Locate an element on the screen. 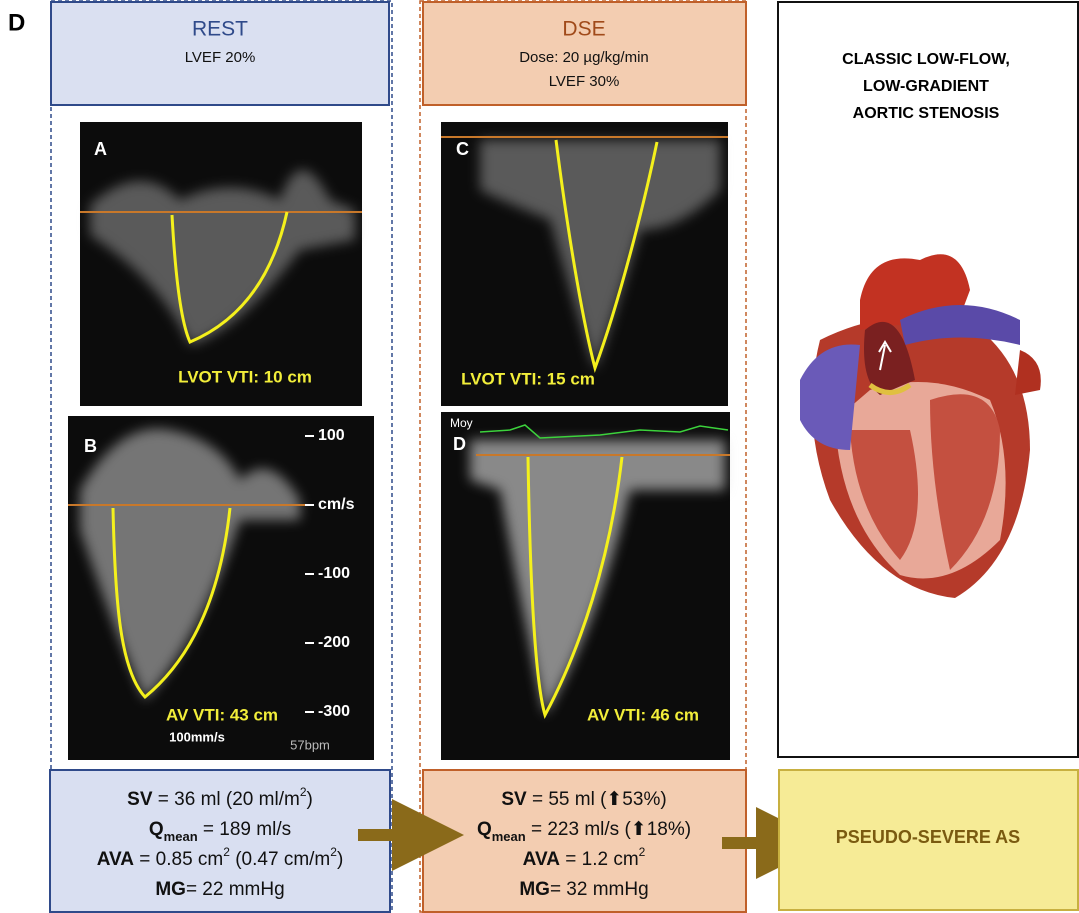  diagnosis-title: CLASSIC LOW-FLOW, is located at coordinates (926, 59).